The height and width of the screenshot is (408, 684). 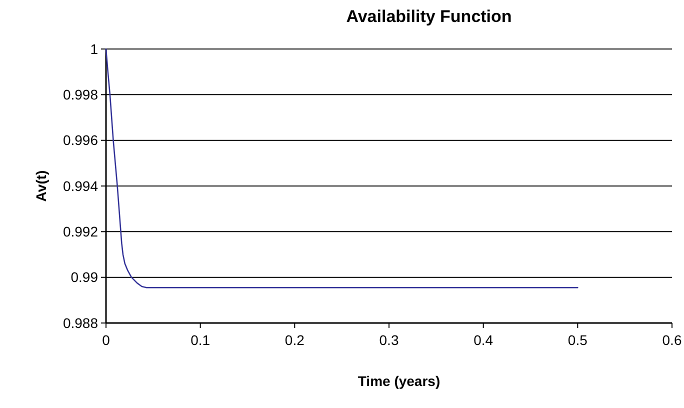 What do you see at coordinates (94, 48) in the screenshot?
I see `y-tick-label: 1` at bounding box center [94, 48].